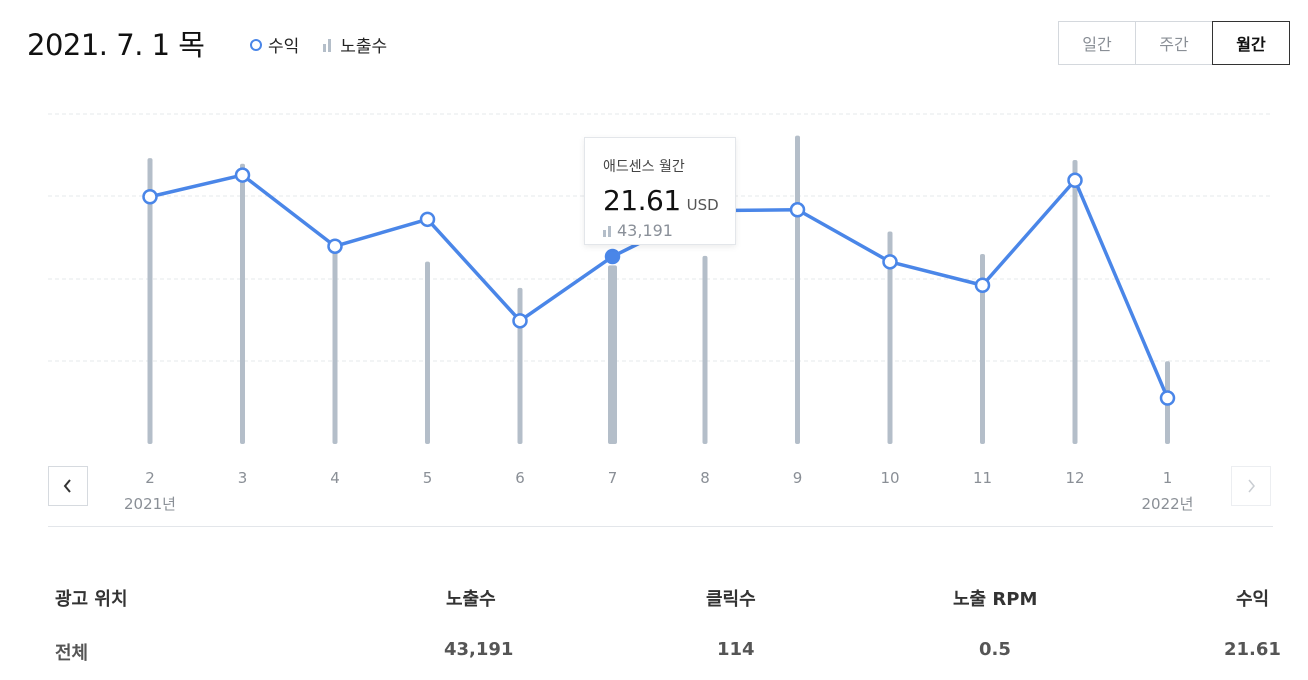  Describe the element at coordinates (613, 478) in the screenshot. I see `x-tick-label: 7` at that location.